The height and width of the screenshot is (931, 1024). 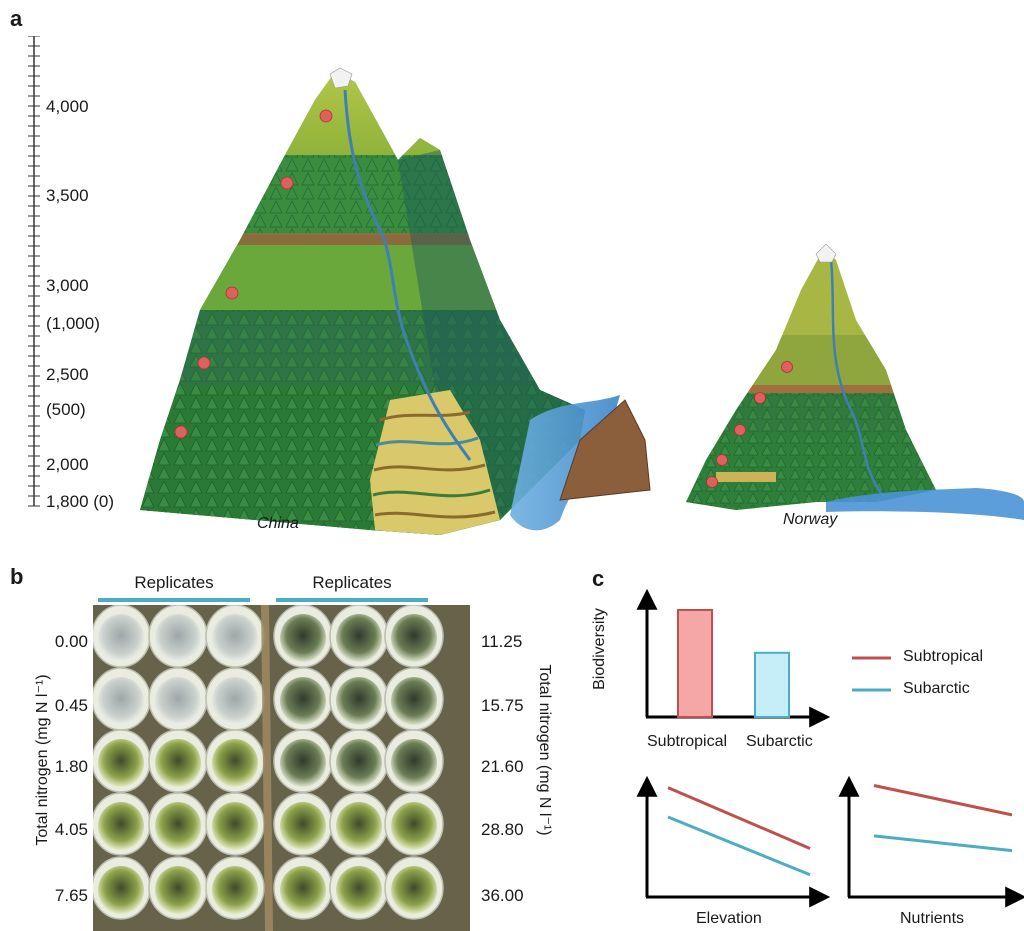 What do you see at coordinates (695, 663) in the screenshot?
I see `bar-subtropical` at bounding box center [695, 663].